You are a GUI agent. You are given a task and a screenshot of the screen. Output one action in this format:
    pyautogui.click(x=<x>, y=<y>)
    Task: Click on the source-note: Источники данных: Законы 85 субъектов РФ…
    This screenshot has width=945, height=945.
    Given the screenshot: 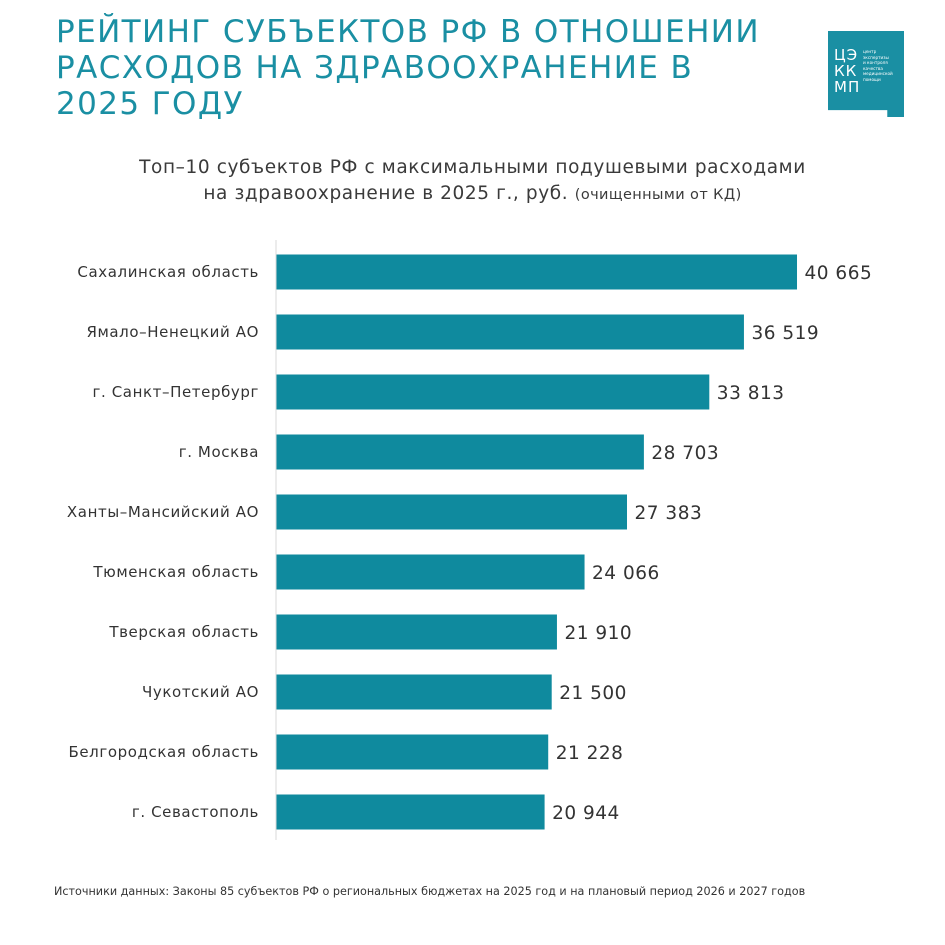 What is the action you would take?
    pyautogui.click(x=430, y=891)
    